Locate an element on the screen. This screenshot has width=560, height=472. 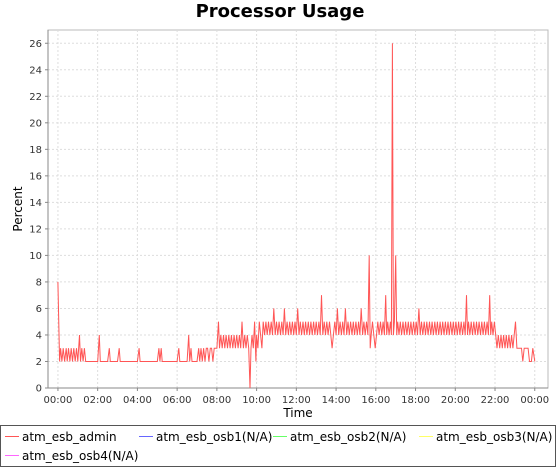
y-tick-label: 0 is located at coordinates (39, 389).